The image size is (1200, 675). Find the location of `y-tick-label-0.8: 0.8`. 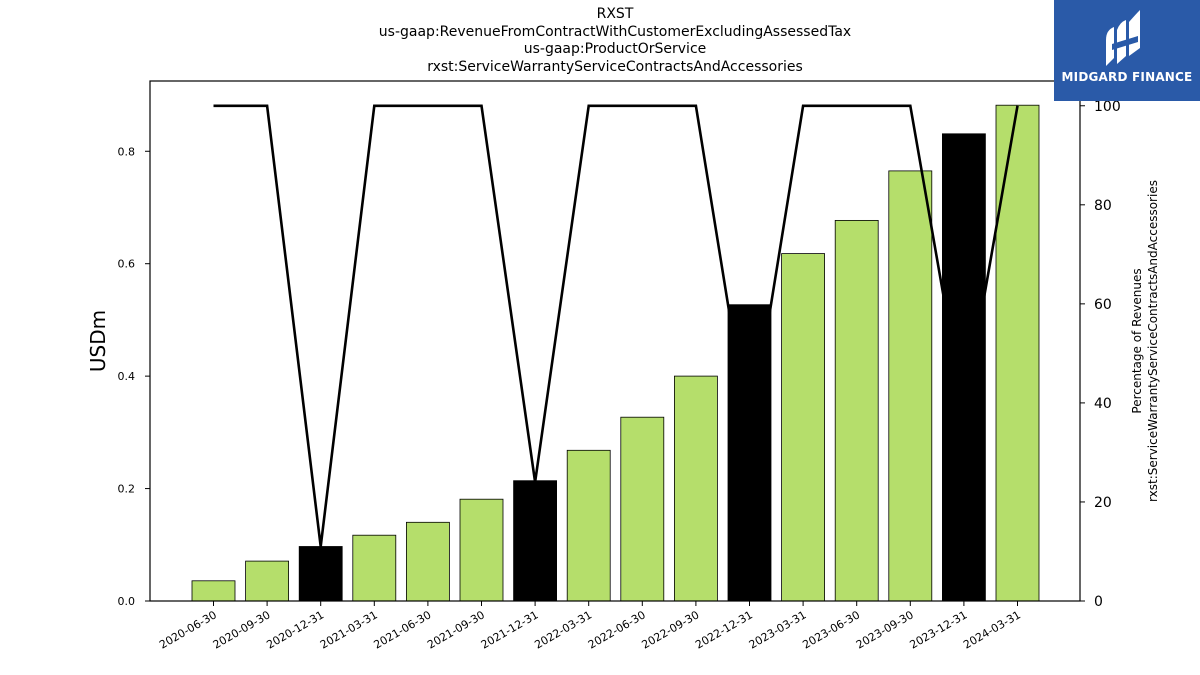

y-tick-label-0.8: 0.8 is located at coordinates (127, 151).